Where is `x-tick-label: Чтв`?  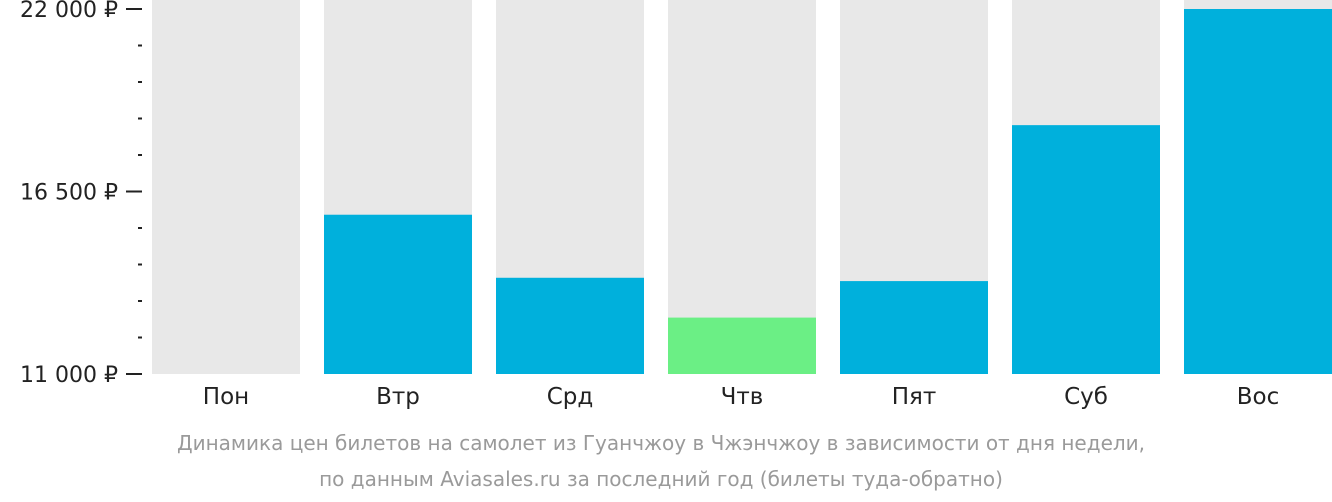
x-tick-label: Чтв is located at coordinates (742, 397).